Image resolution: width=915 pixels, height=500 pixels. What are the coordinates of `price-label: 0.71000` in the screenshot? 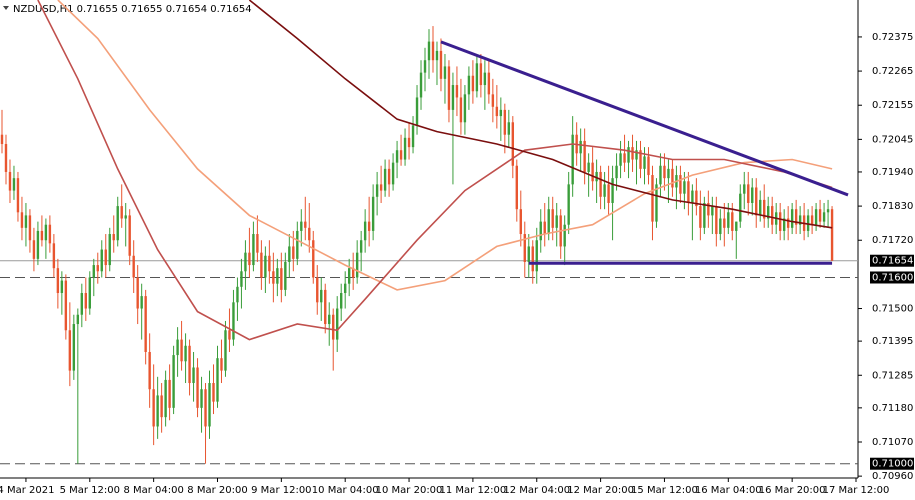 It's located at (892, 464).